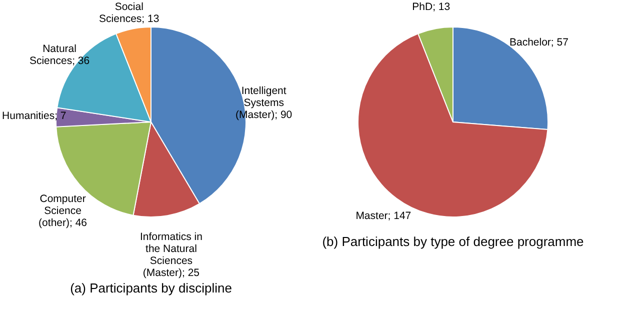  I want to click on slice-label: Informatics in the Natural Sciences (Master); 25, so click(171, 255).